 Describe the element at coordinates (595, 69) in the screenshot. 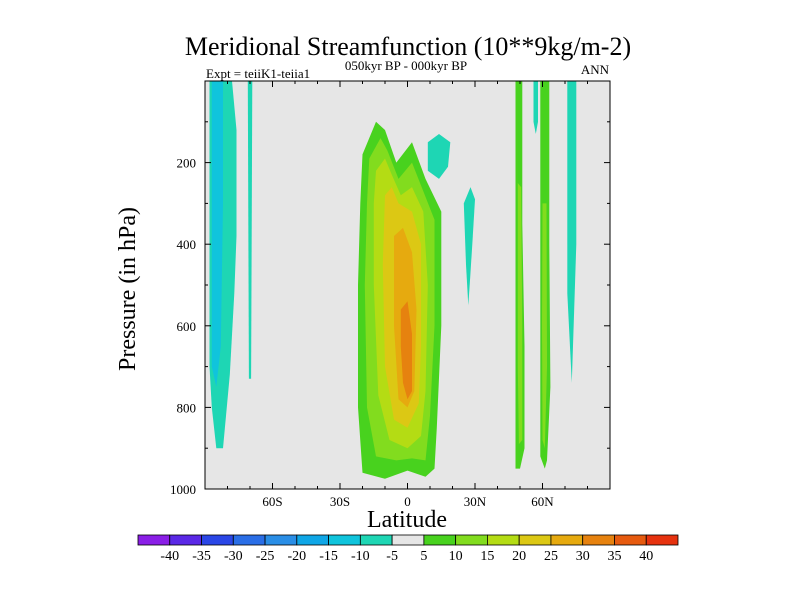

I see `season-label: ANN` at that location.